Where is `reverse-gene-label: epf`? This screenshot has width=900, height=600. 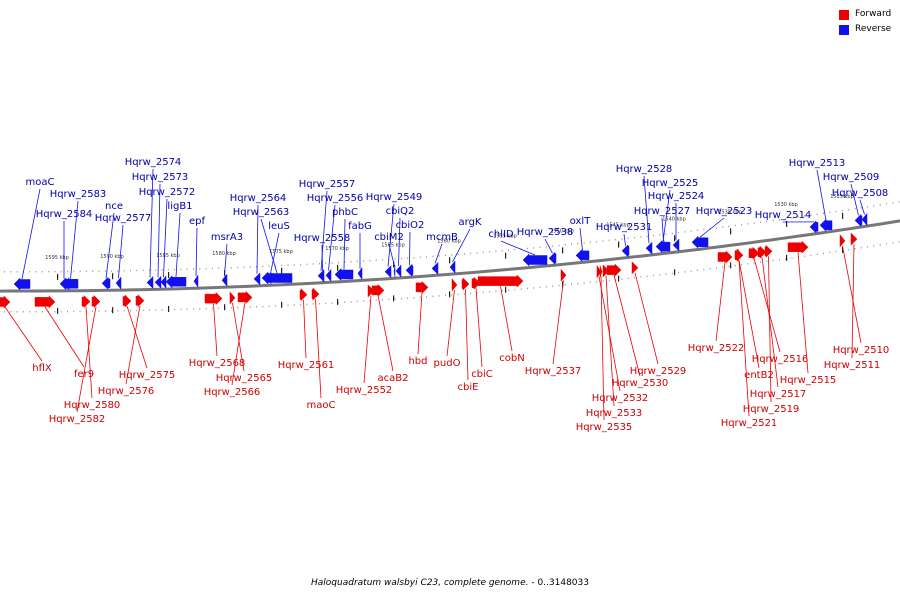 reverse-gene-label: epf is located at coordinates (197, 221).